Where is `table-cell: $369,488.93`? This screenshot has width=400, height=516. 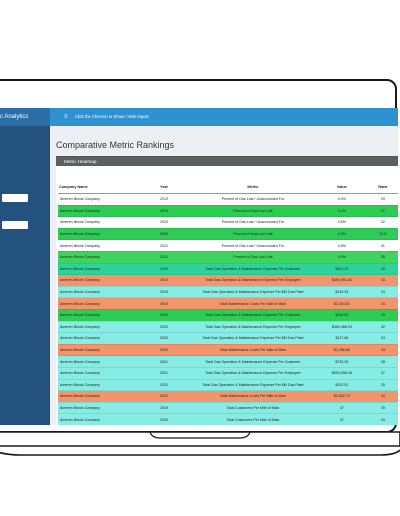 table-cell: $369,488.93 is located at coordinates (341, 326).